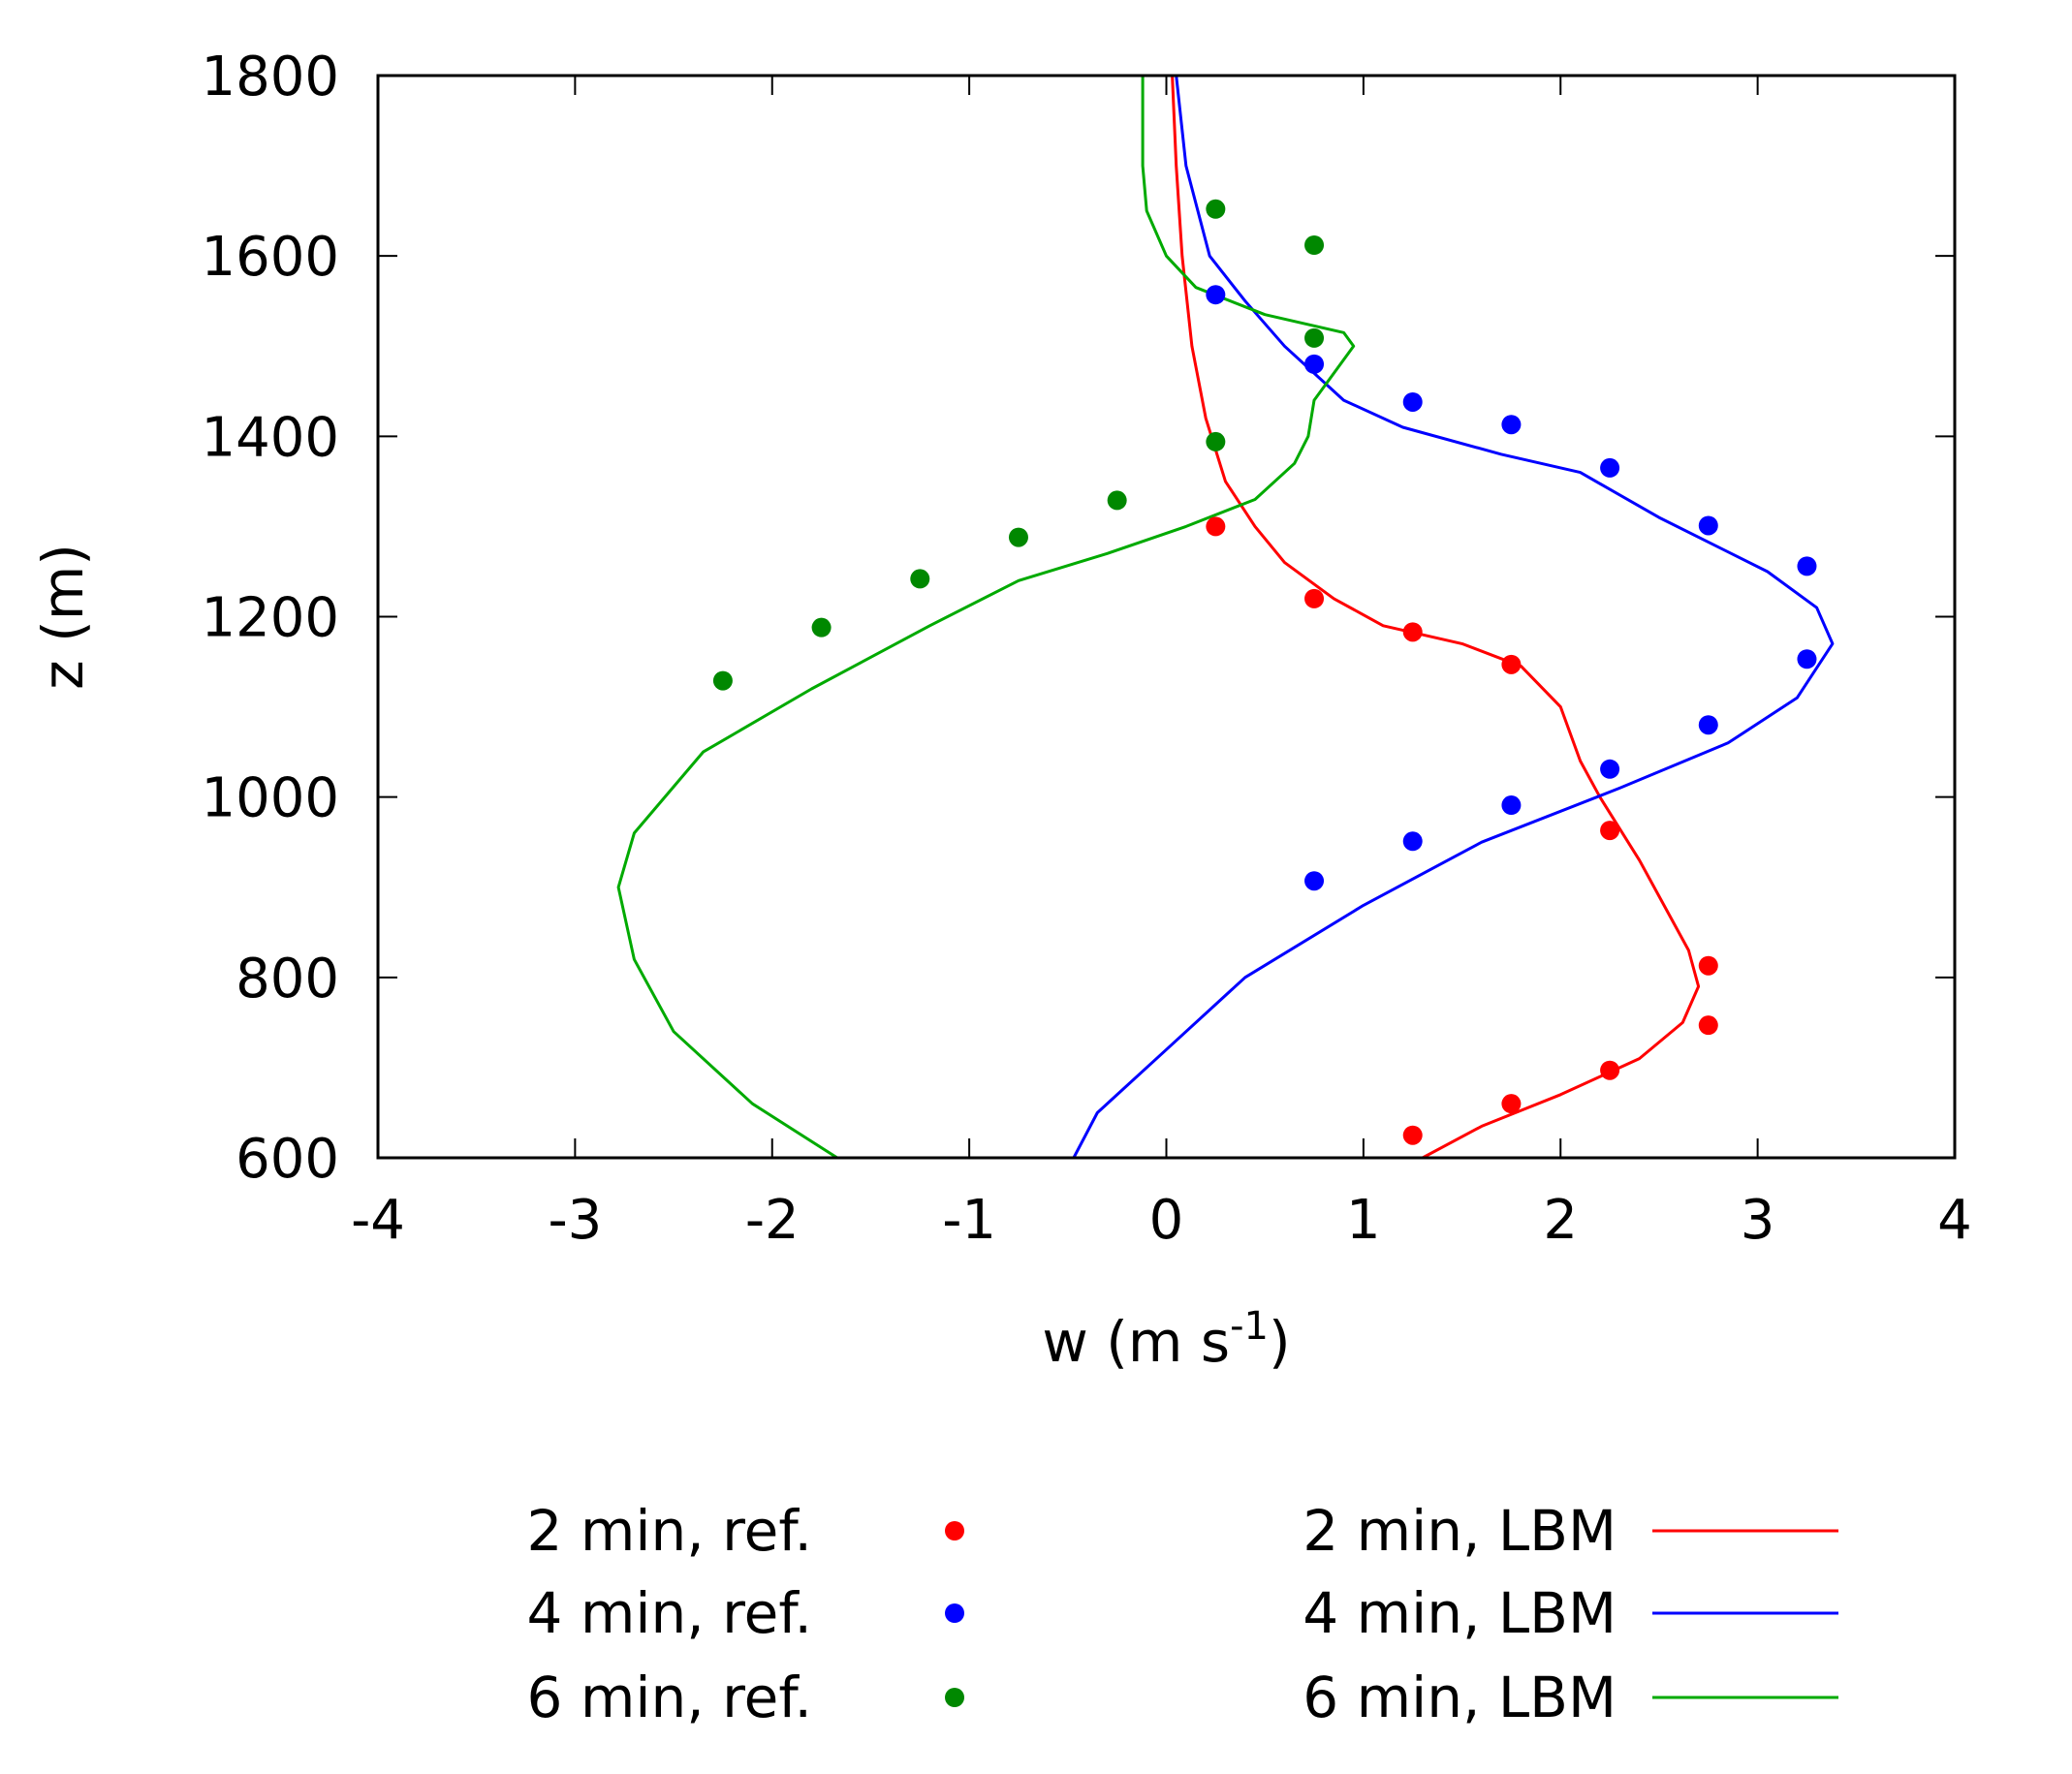 The width and height of the screenshot is (2072, 1774). Describe the element at coordinates (575, 1221) in the screenshot. I see `x-tick-label: -3` at that location.